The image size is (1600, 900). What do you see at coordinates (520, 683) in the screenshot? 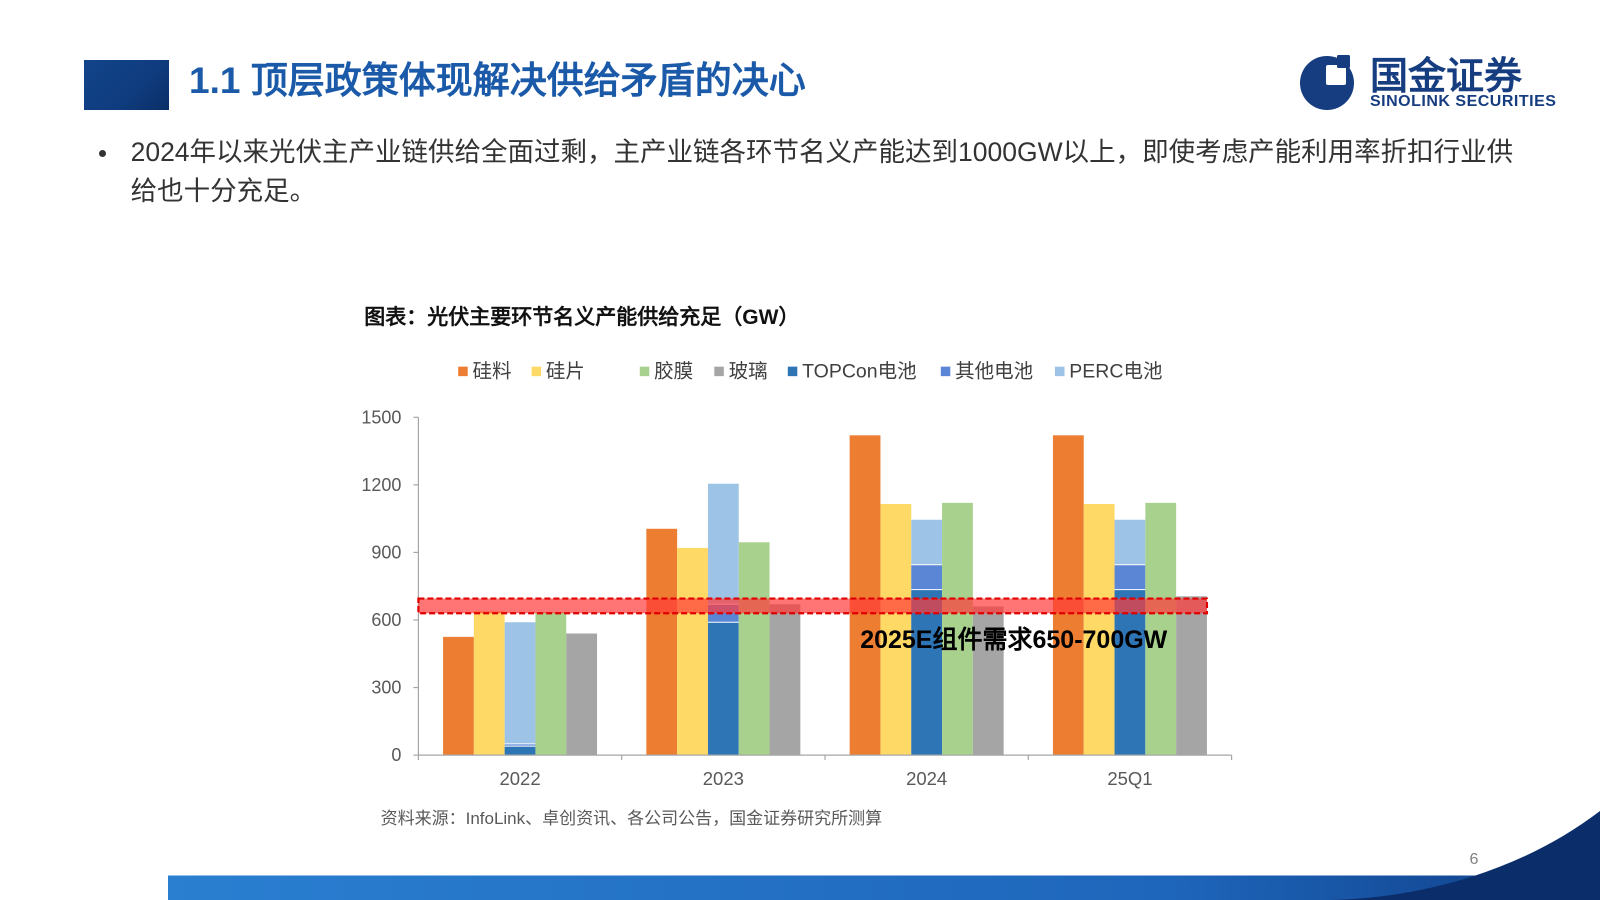
I see `bar-perc-cell-2022` at bounding box center [520, 683].